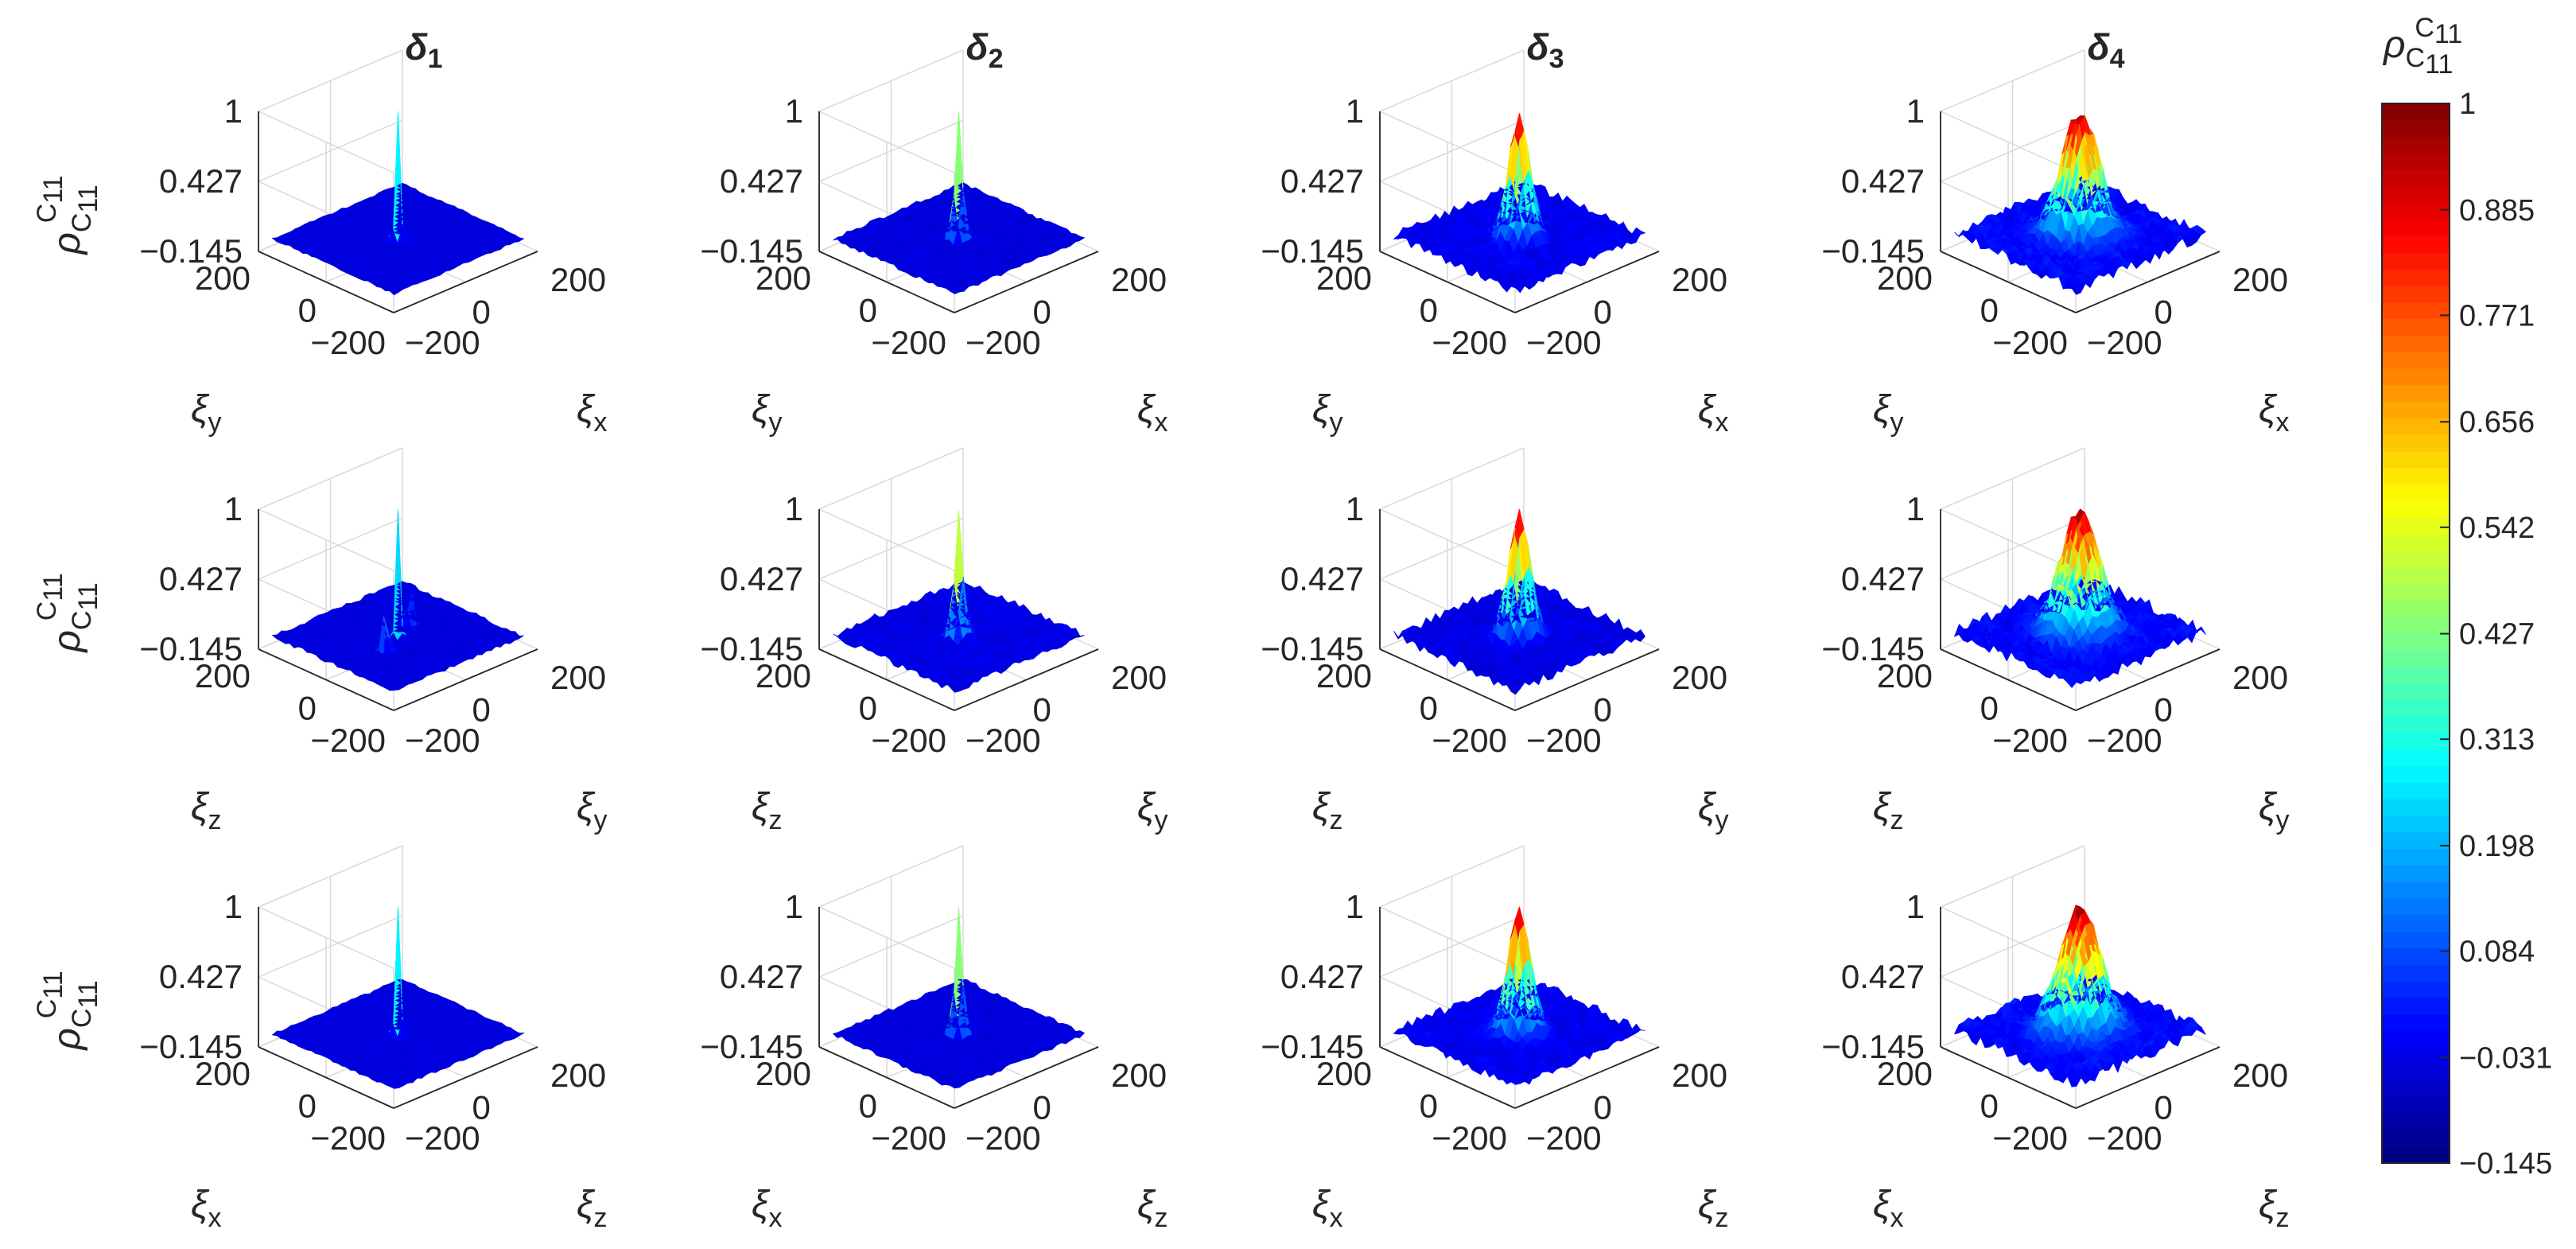  I want to click on surface-facet, so click(2183, 224).